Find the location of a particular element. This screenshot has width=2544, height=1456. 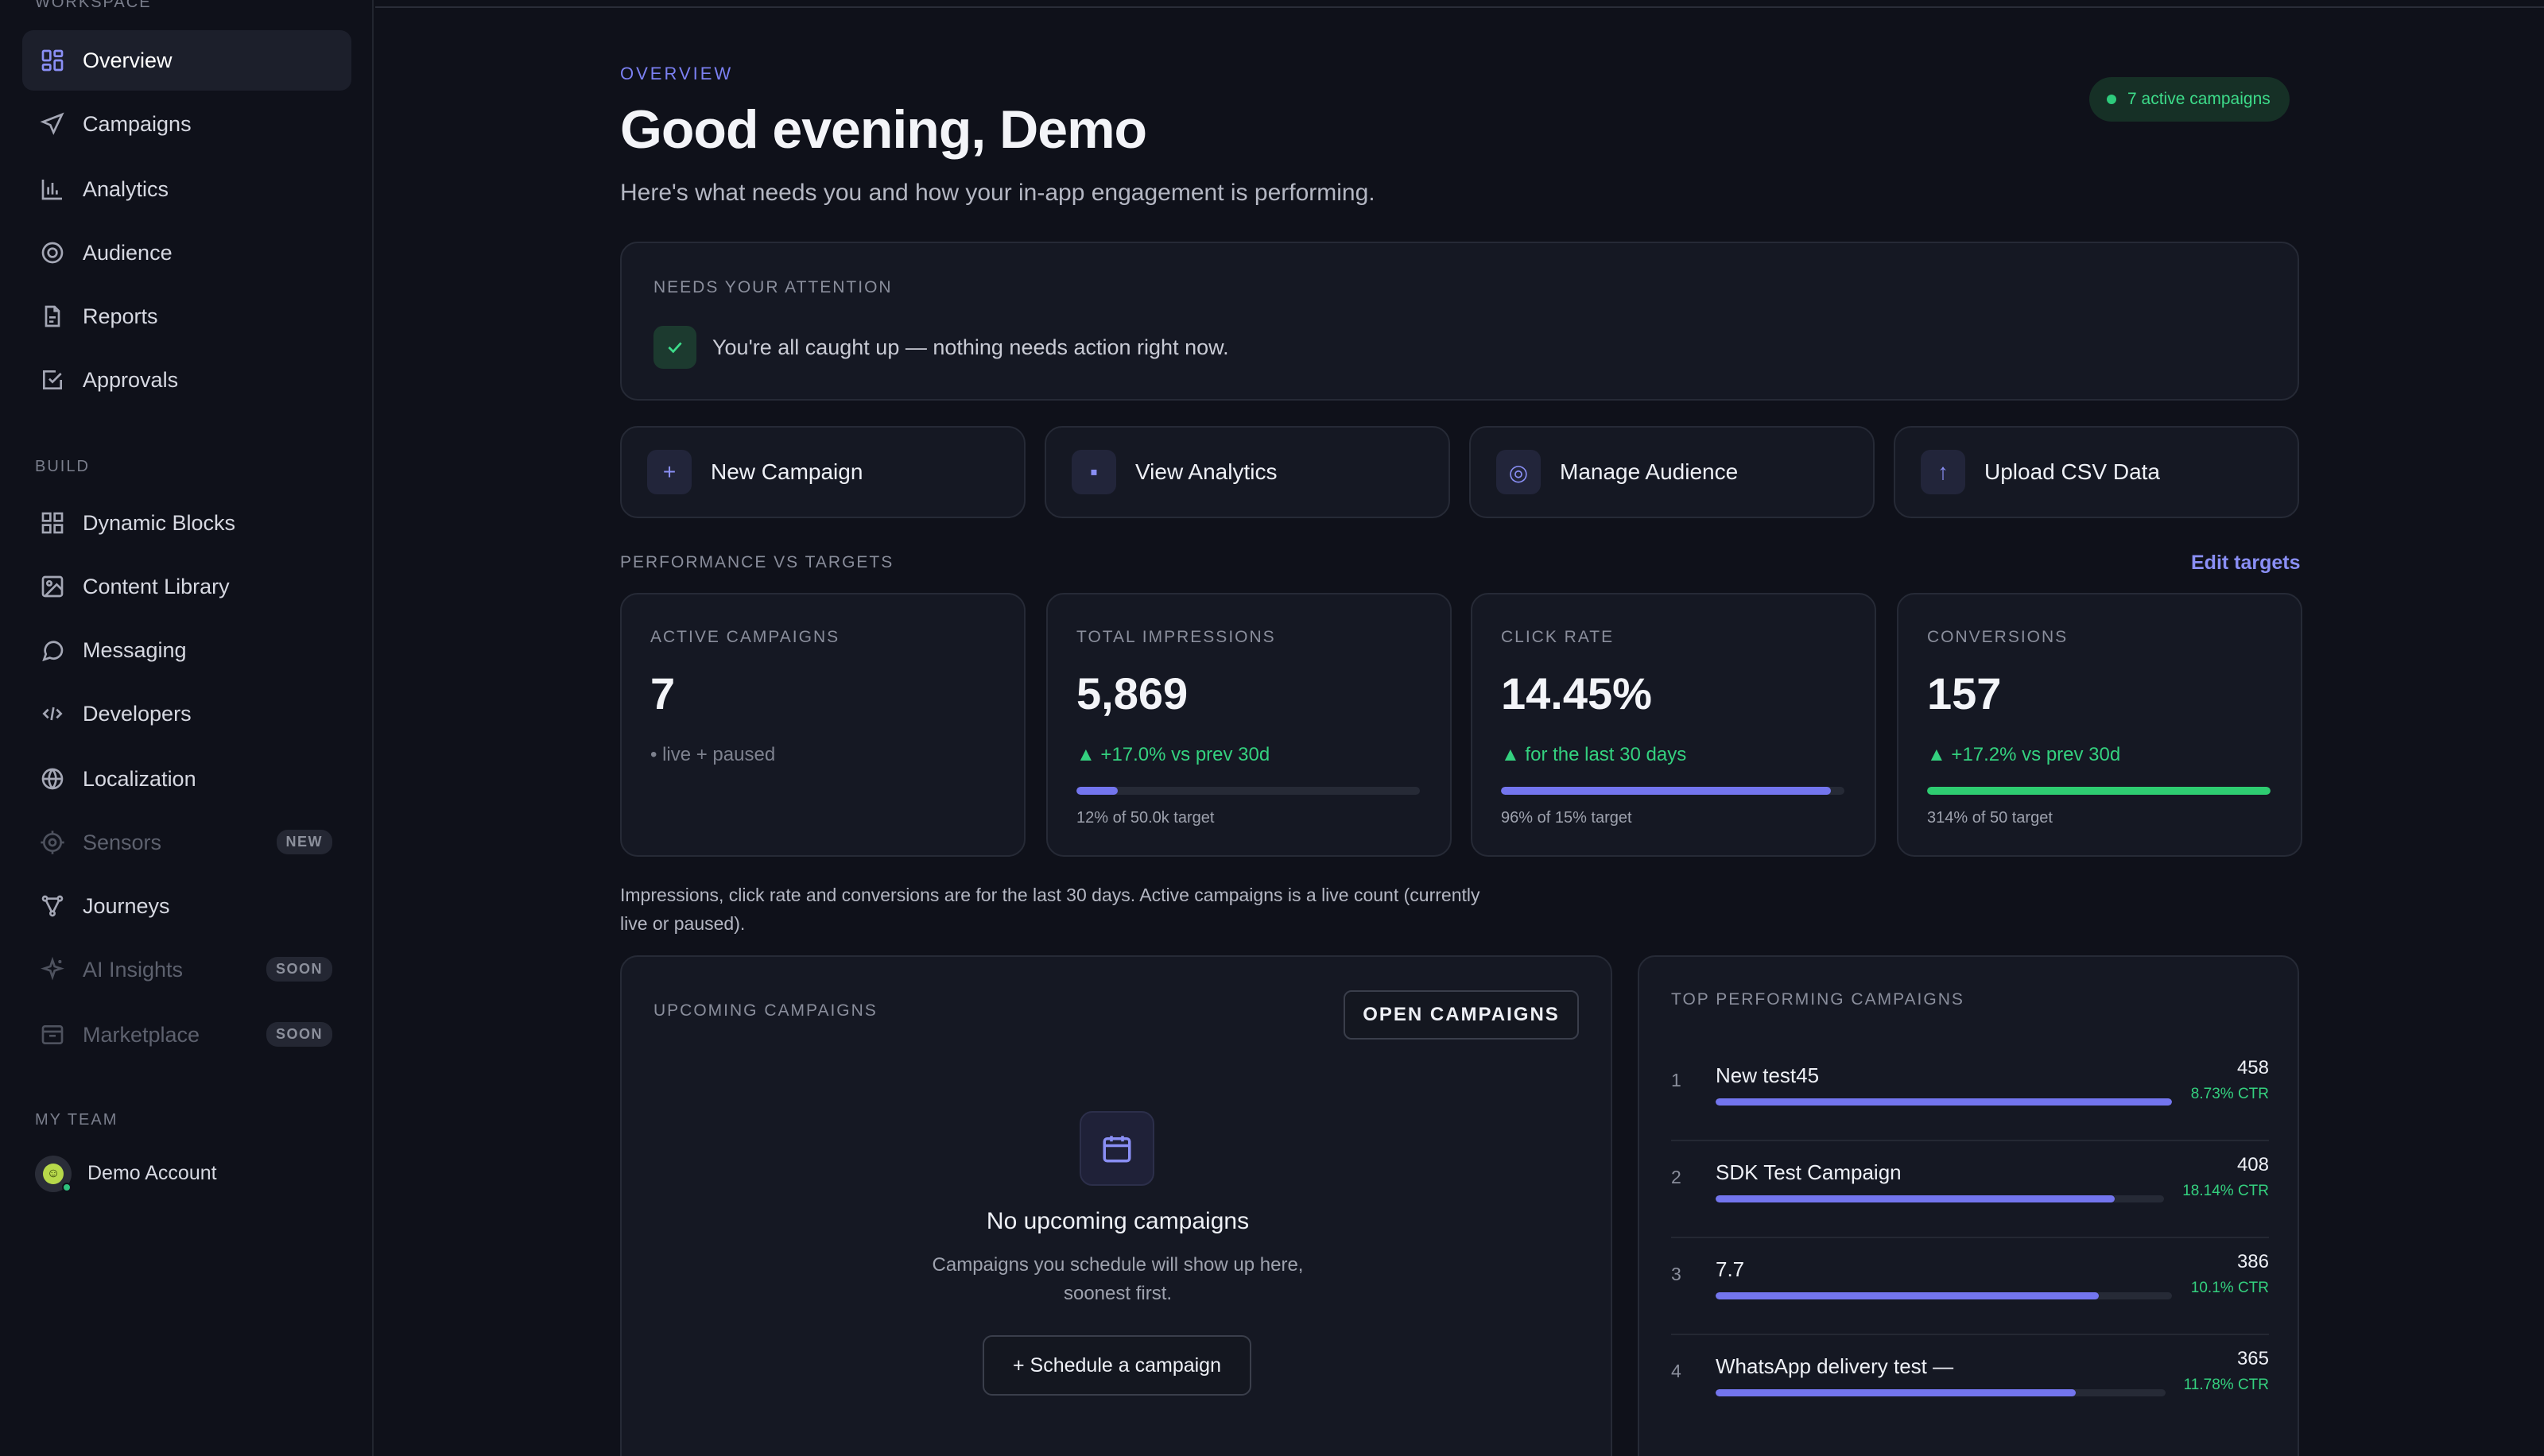

view-analytics-button: ▪ View Analytics is located at coordinates (1247, 472).